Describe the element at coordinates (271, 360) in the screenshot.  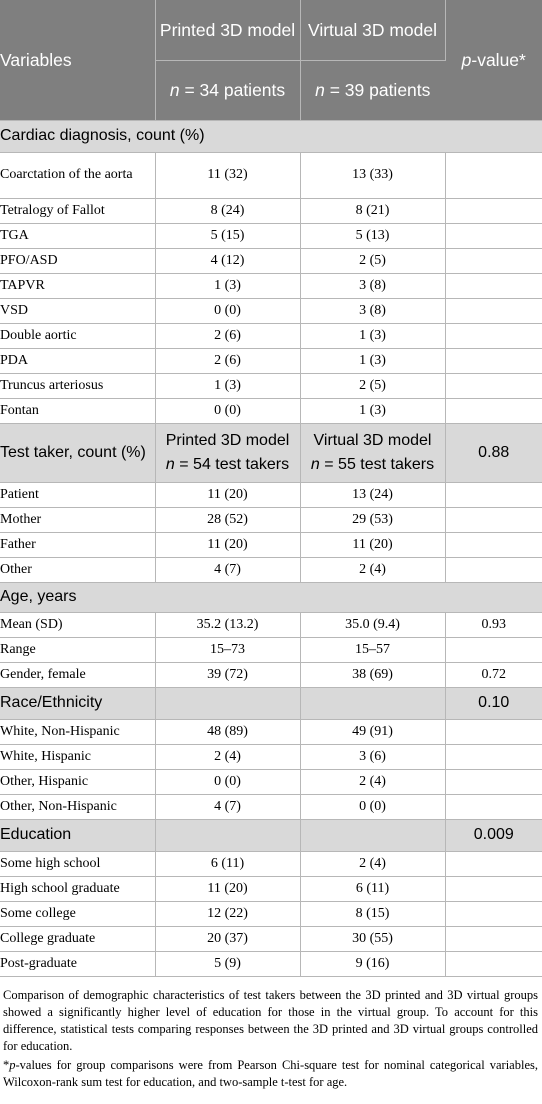
I see `table-row: PDA 2 (6) 1 (3)` at that location.